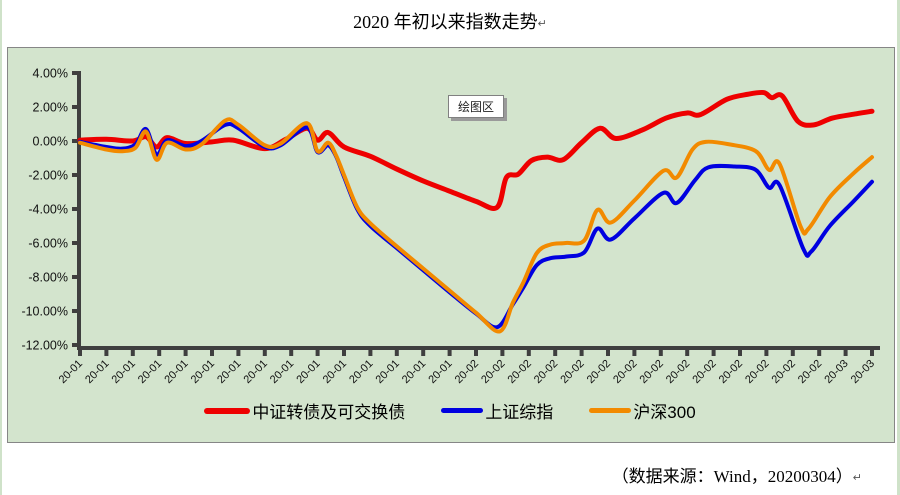  Describe the element at coordinates (50, 108) in the screenshot. I see `y-axis-label: 2.00%` at that location.